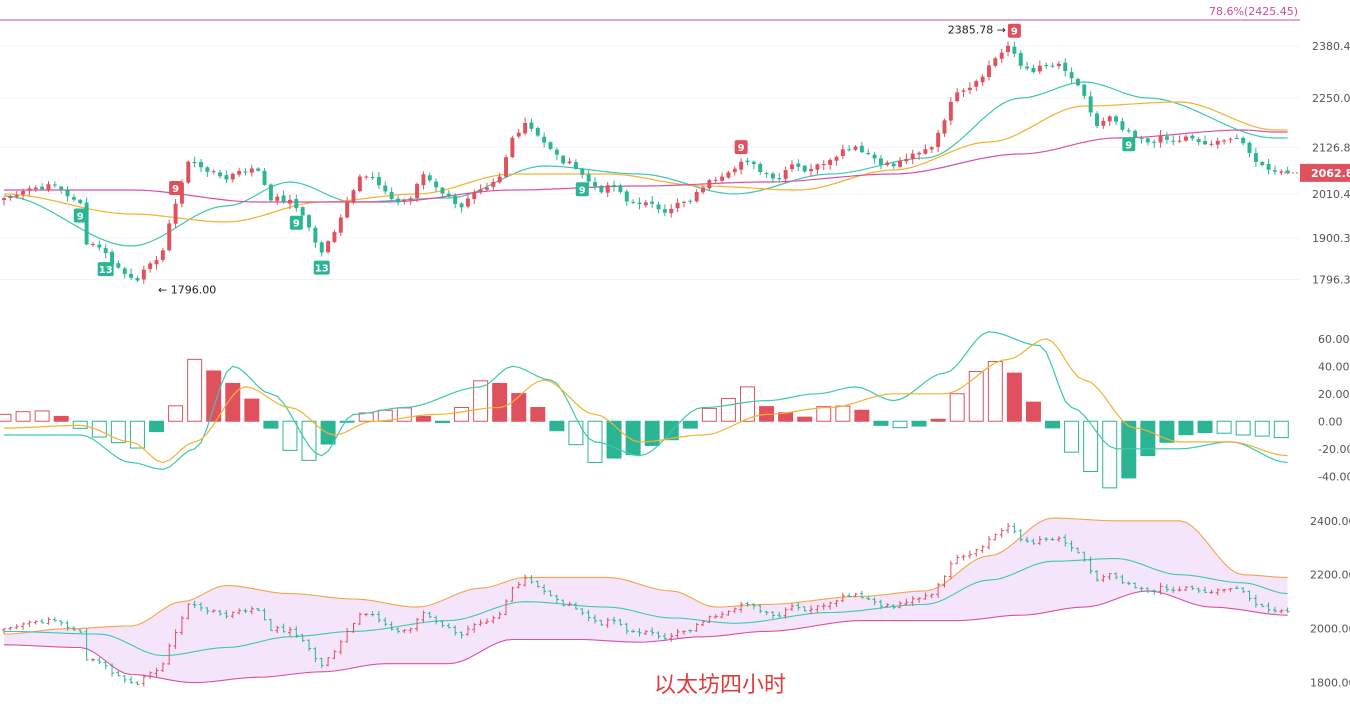  What do you see at coordinates (646, 607) in the screenshot?
I see `boll-mid-line` at bounding box center [646, 607].